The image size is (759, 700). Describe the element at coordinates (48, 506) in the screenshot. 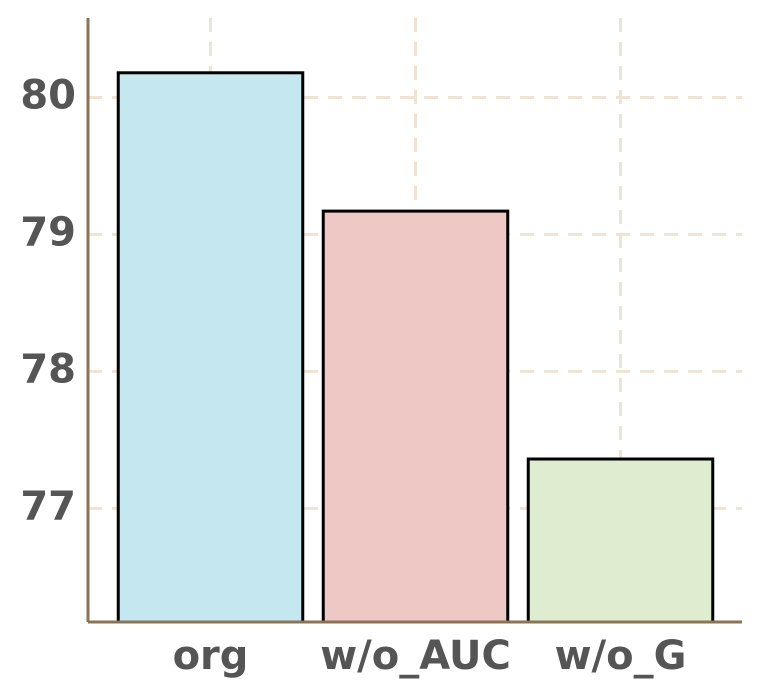

I see `y-tick-label: 77` at that location.